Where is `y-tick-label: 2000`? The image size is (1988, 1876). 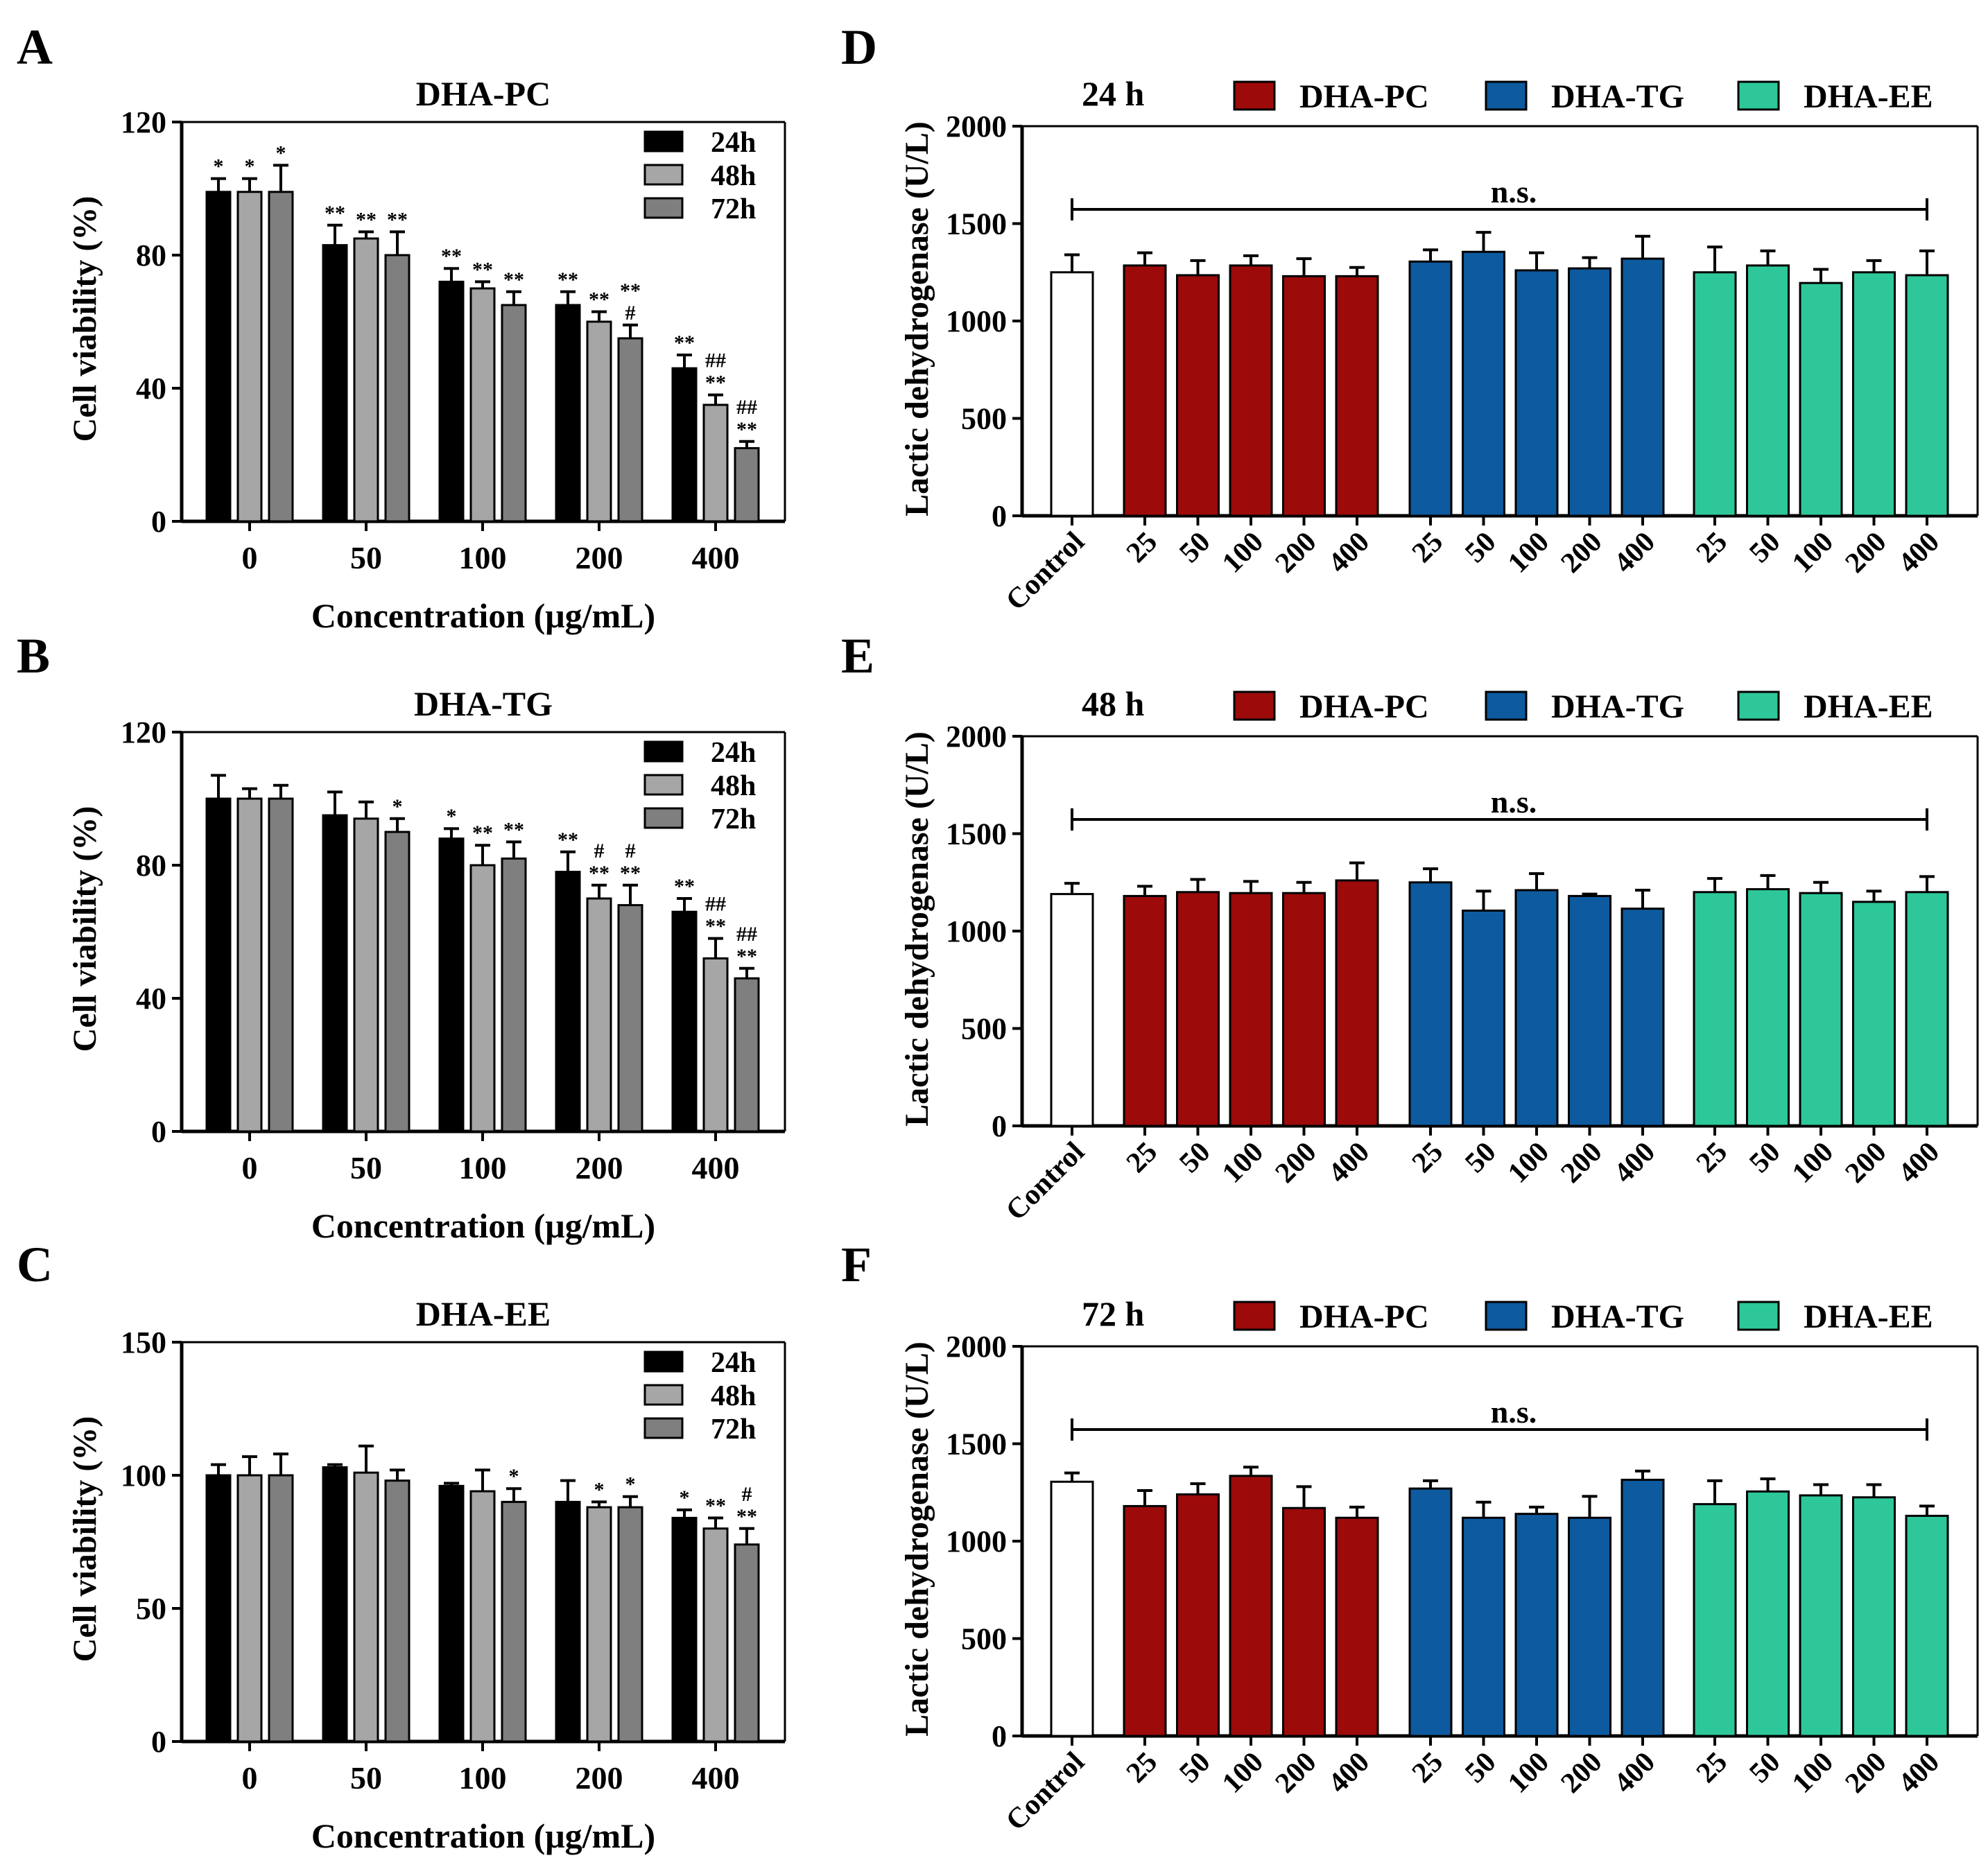 y-tick-label: 2000 is located at coordinates (977, 737).